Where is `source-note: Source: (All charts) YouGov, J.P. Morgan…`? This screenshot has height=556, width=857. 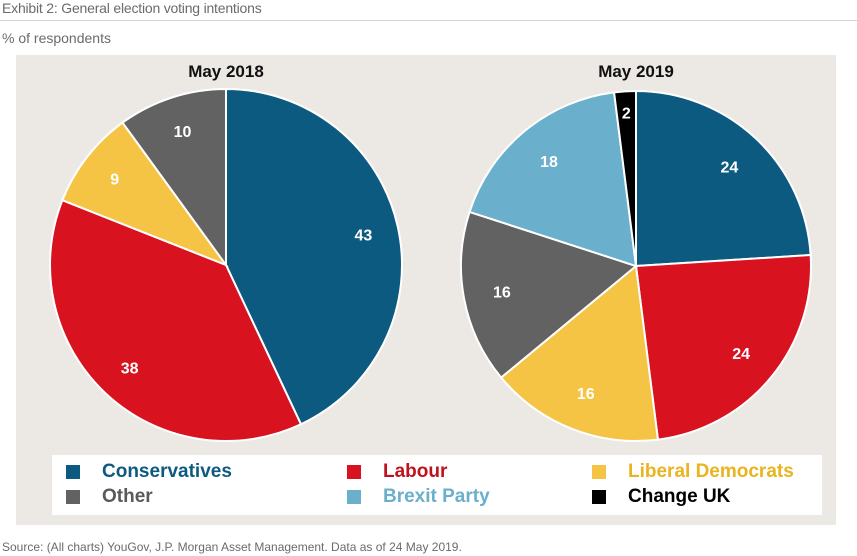
source-note: Source: (All charts) YouGov, J.P. Morgan… is located at coordinates (232, 547).